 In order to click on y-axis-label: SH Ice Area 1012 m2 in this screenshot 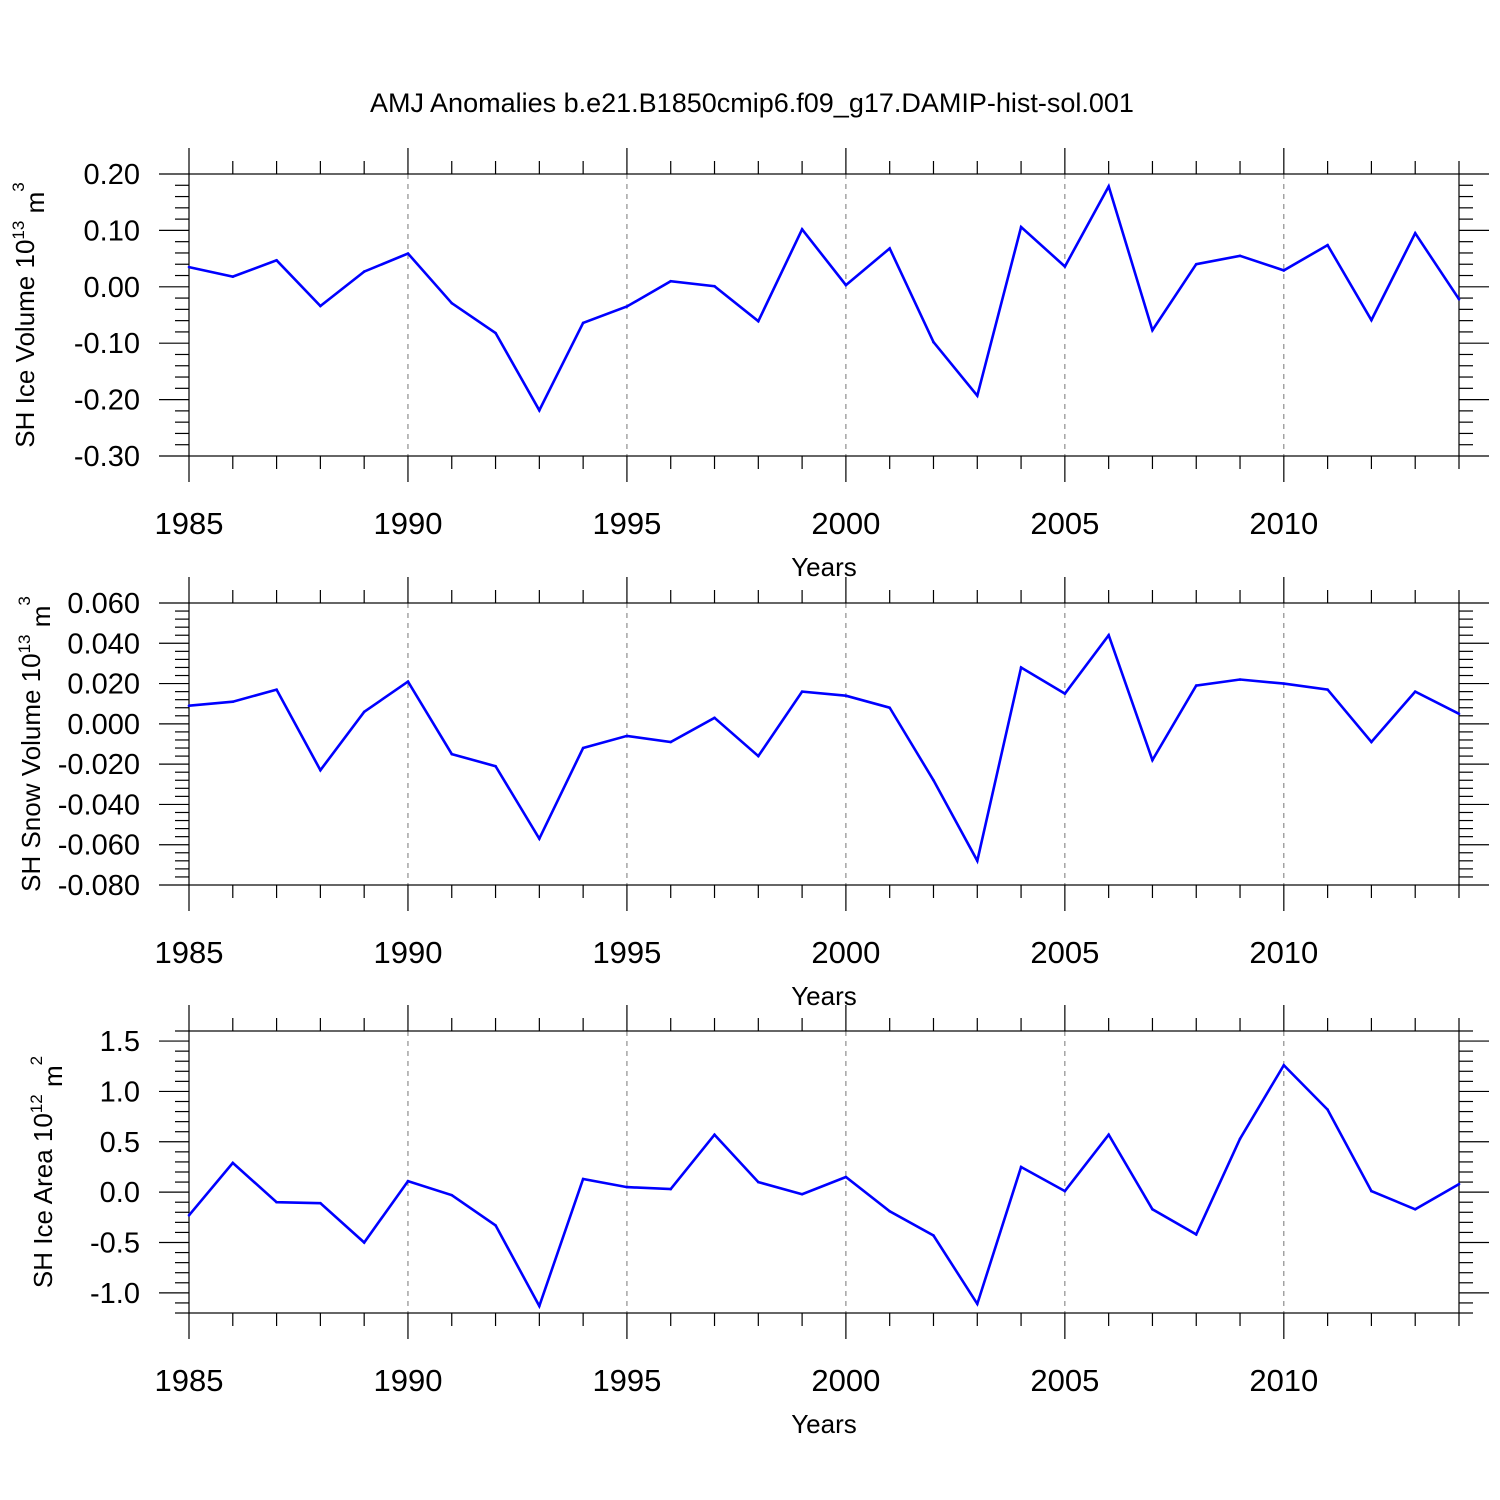, I will do `click(47, 1172)`.